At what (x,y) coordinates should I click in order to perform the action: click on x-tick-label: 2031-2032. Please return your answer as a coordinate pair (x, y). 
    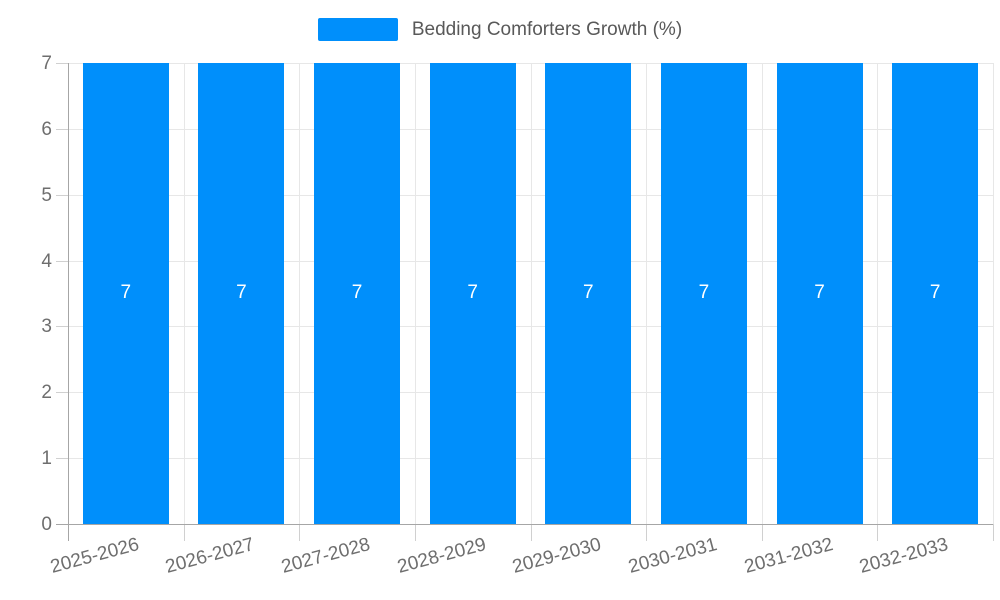
    Looking at the image, I should click on (788, 556).